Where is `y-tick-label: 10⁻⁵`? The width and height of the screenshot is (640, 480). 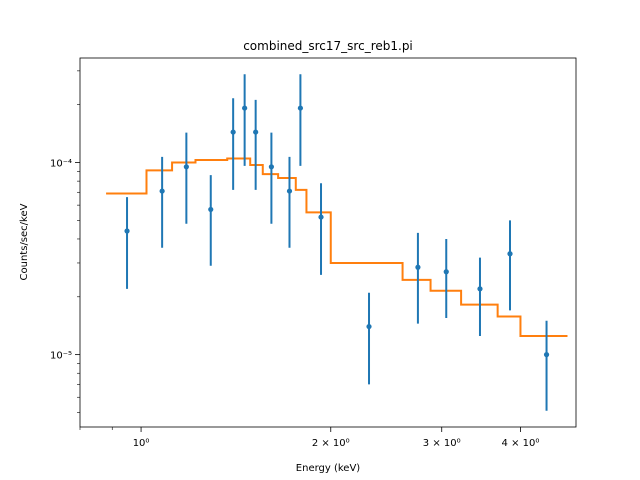 y-tick-label: 10⁻⁵ is located at coordinates (61, 356).